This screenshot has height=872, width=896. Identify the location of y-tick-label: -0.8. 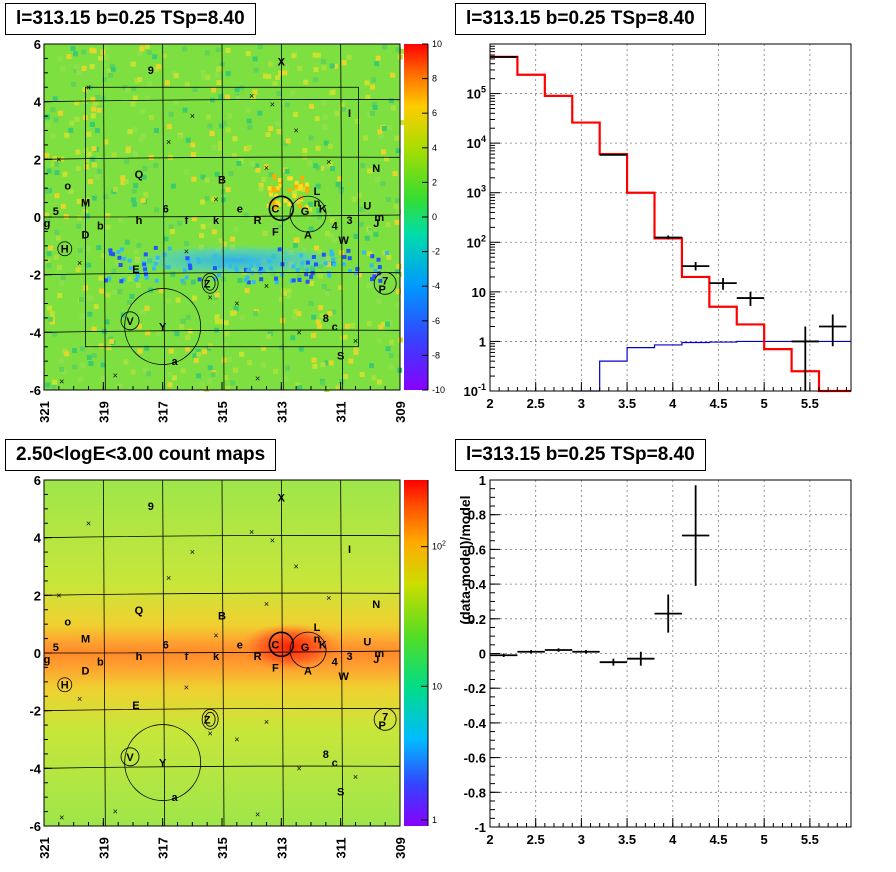
(475, 792).